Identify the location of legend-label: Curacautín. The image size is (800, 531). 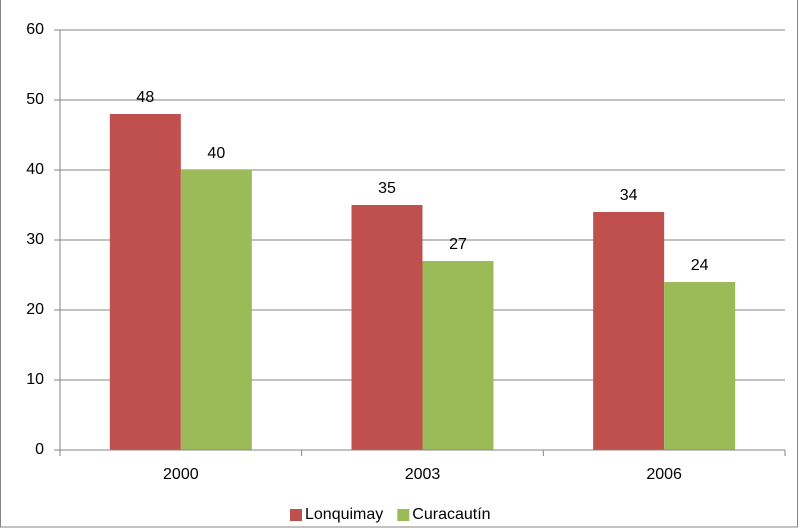
(451, 514).